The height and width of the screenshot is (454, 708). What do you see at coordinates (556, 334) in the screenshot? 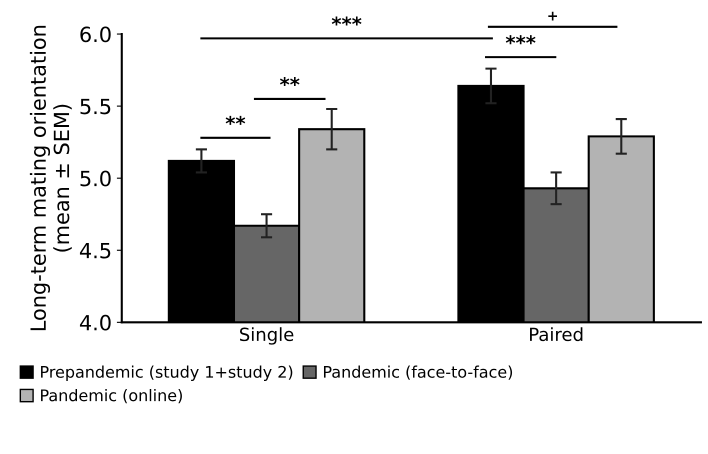
I see `x-tick-label: Paired` at bounding box center [556, 334].